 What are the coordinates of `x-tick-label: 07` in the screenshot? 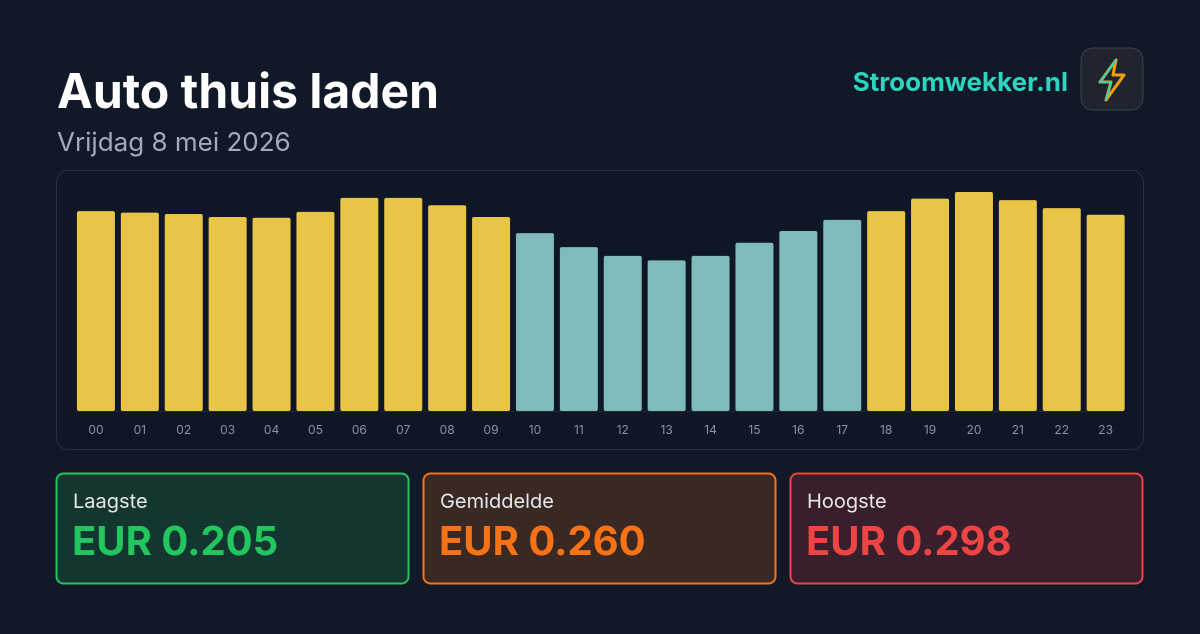 It's located at (403, 429).